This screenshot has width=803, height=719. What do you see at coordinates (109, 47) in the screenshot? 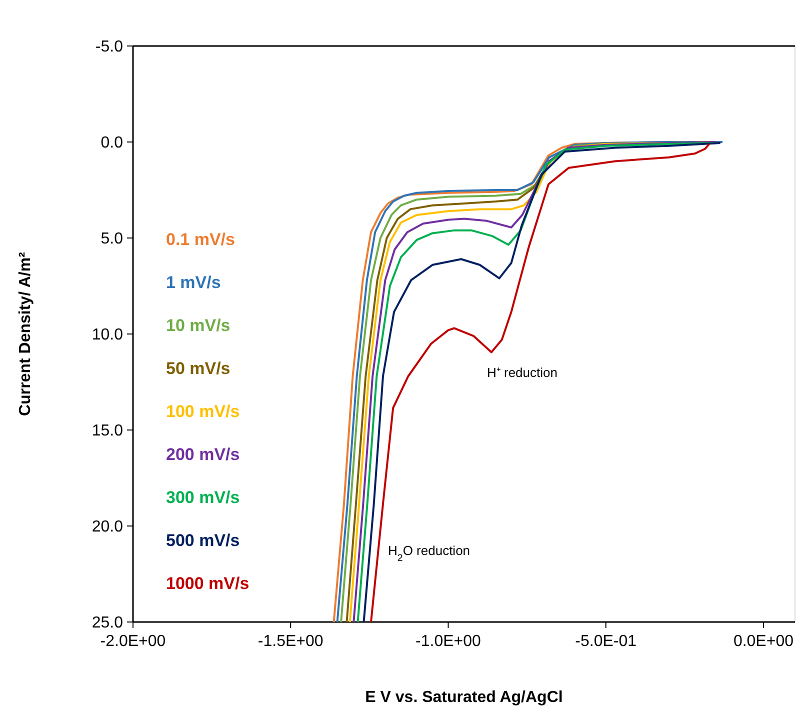
I see `y-tick-label: -5.0` at bounding box center [109, 47].